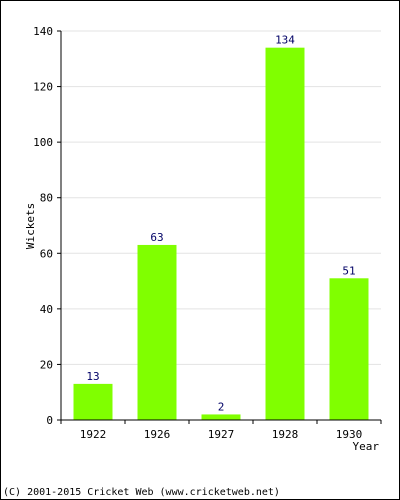 The width and height of the screenshot is (400, 500). I want to click on x-tick-label: 1928, so click(285, 434).